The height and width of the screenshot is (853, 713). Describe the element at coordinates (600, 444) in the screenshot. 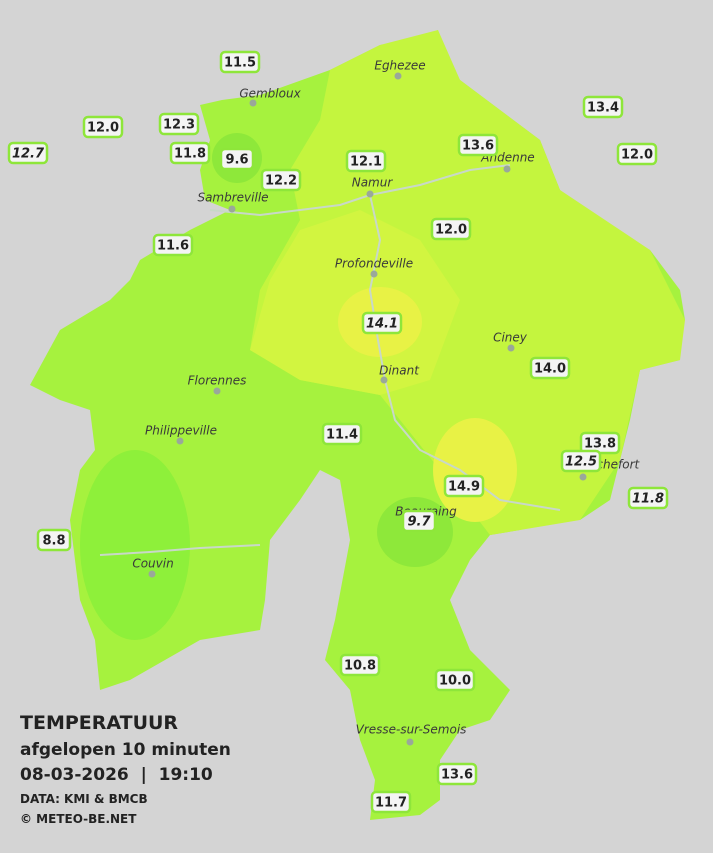

I see `station-value: 13.8` at that location.